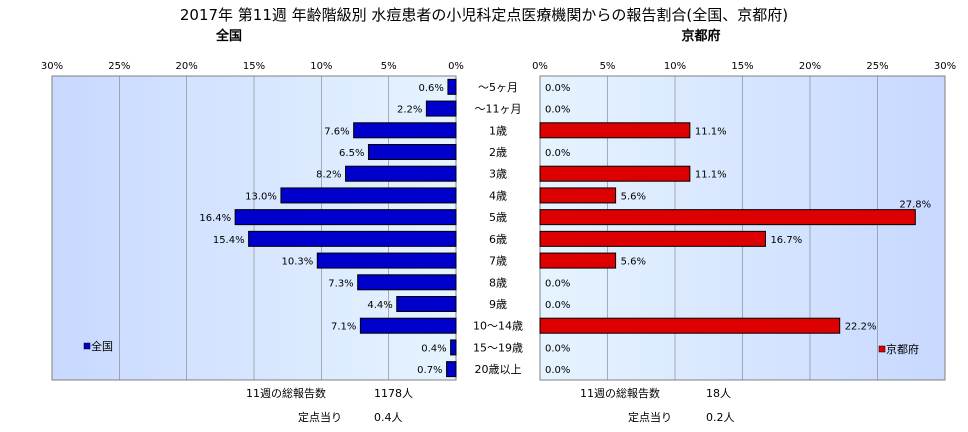 This screenshot has width=968, height=432. What do you see at coordinates (915, 205) in the screenshot?
I see `data-label-kyoto: 27.8%` at bounding box center [915, 205].